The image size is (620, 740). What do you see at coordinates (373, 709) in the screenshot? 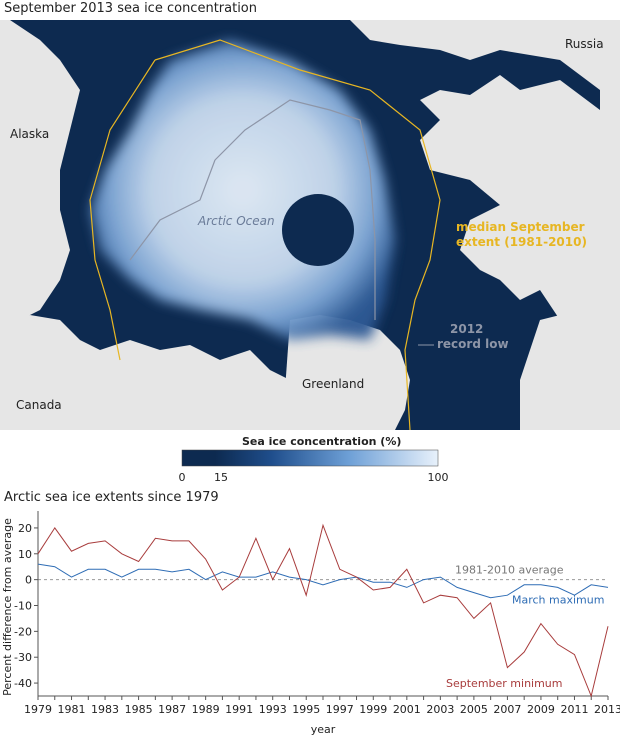
I see `x-tick-label: 1999` at bounding box center [373, 709].